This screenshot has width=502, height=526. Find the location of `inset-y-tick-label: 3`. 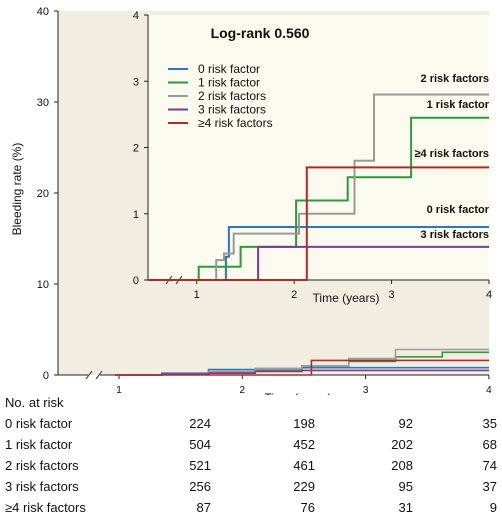

inset-y-tick-label: 3 is located at coordinates (136, 82).